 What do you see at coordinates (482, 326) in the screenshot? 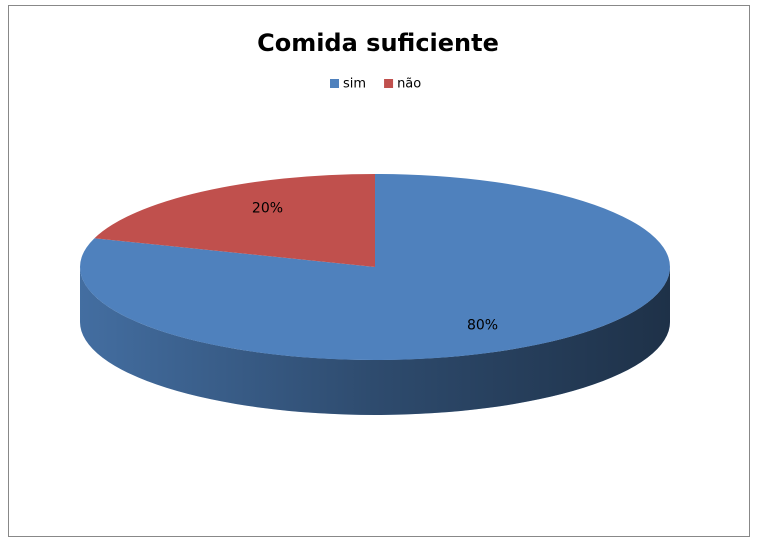
I see `data-label: 80%` at bounding box center [482, 326].